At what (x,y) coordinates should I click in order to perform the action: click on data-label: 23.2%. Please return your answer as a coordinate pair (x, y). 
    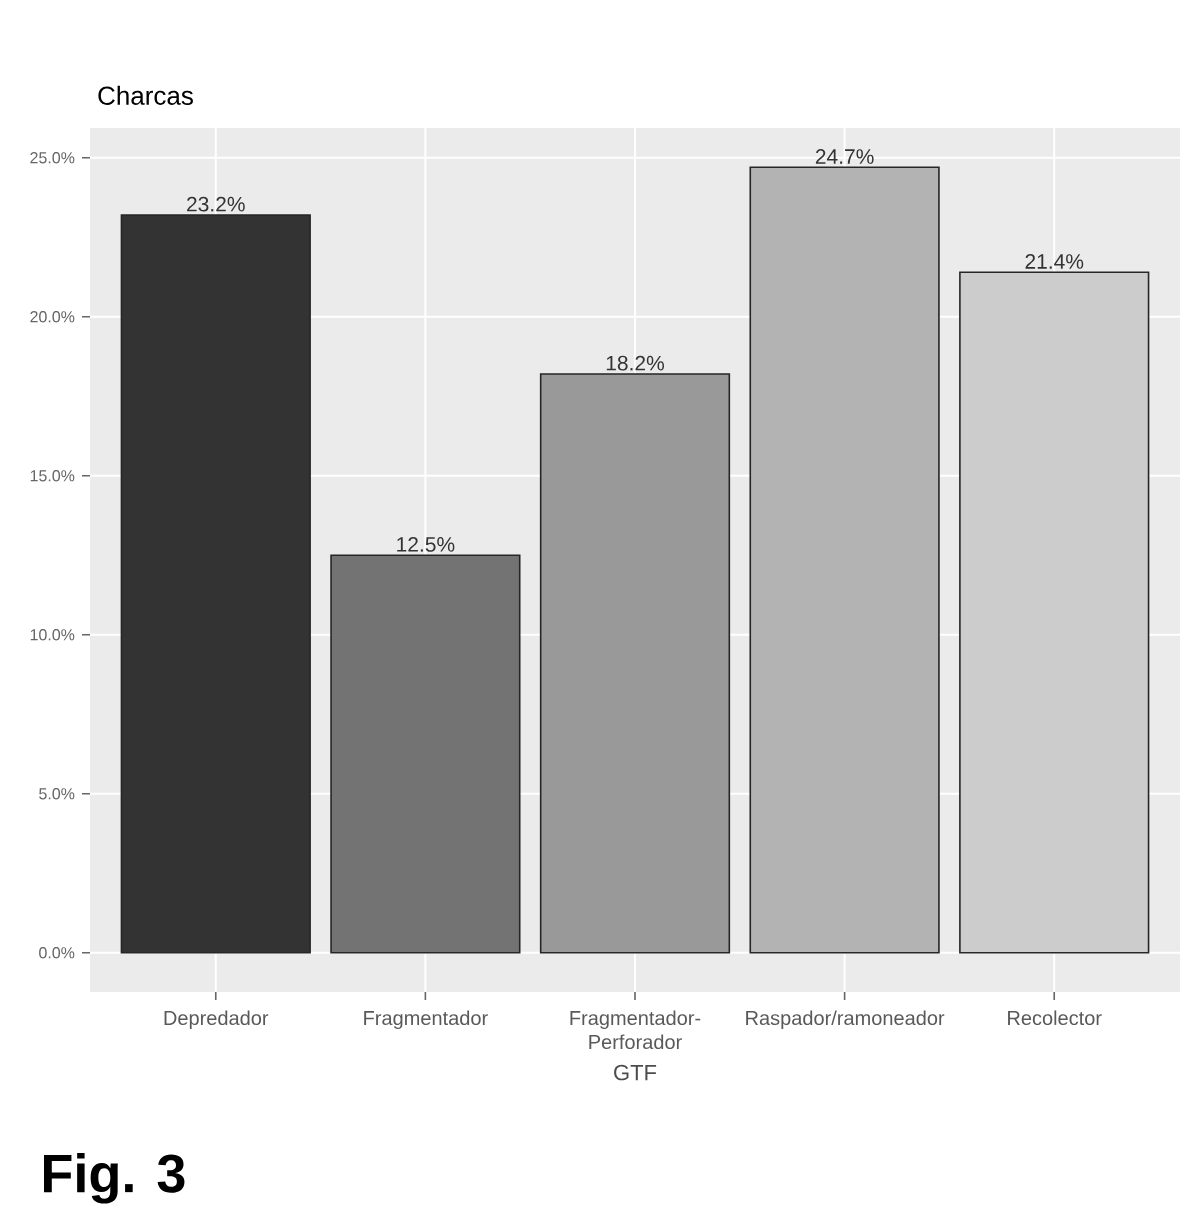
    Looking at the image, I should click on (216, 204).